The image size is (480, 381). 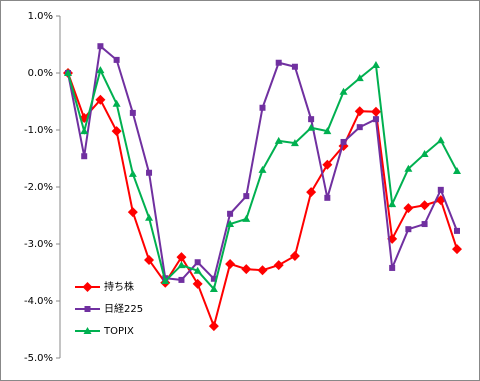 What do you see at coordinates (38, 244) in the screenshot?
I see `y-tick-label: -3.0%` at bounding box center [38, 244].